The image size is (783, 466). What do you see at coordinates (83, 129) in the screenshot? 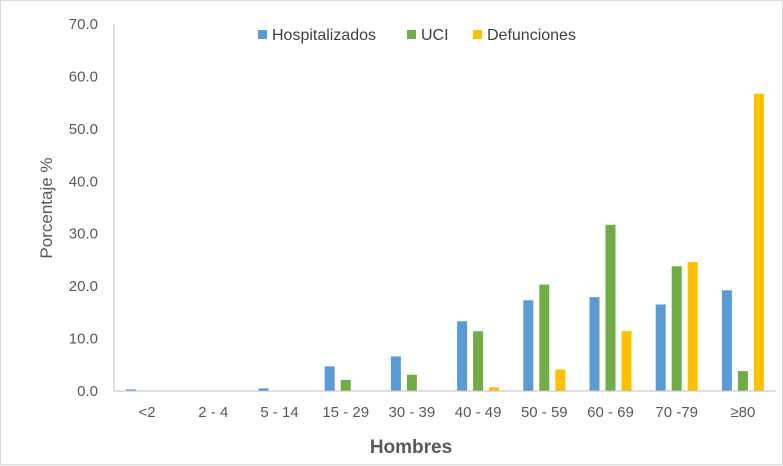
I see `y-tick-label-5: 50.0` at bounding box center [83, 129].